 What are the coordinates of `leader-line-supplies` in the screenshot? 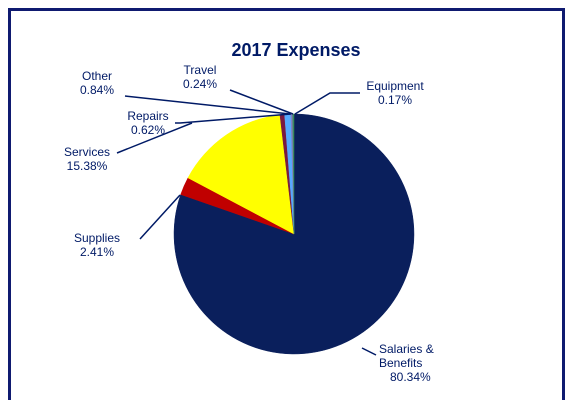 It's located at (160, 217).